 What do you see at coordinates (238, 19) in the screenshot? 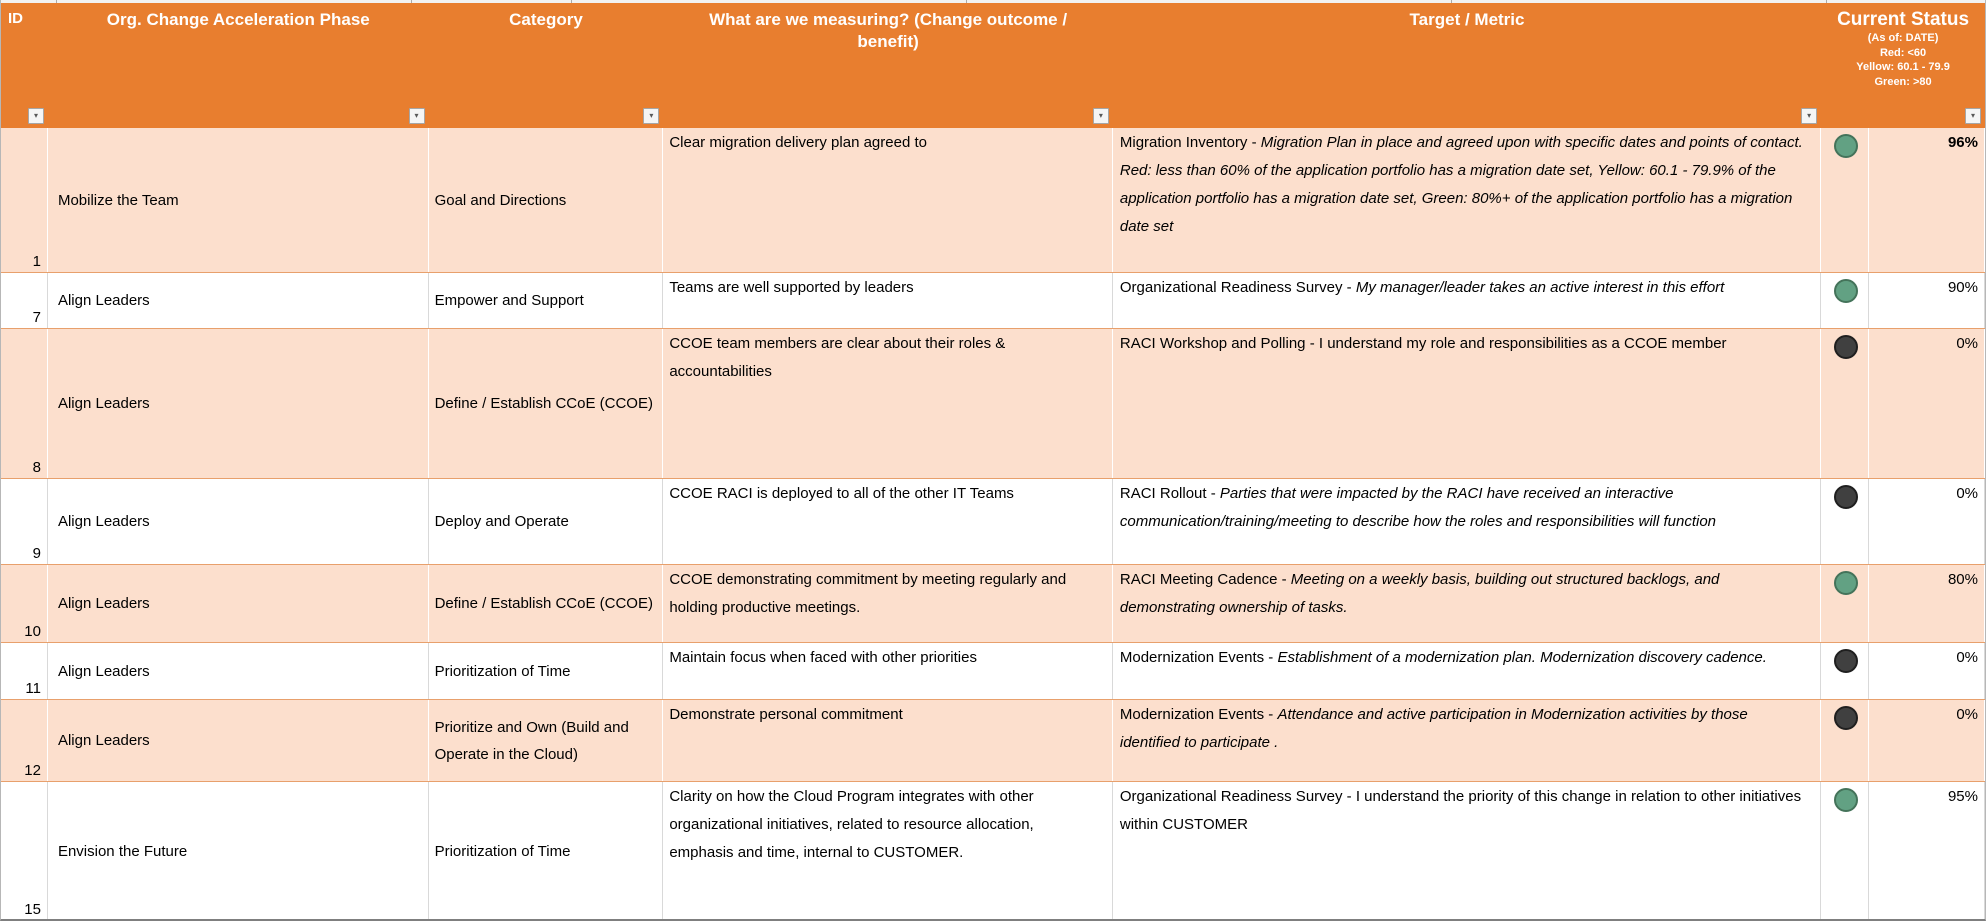
I see `header-phase-label: Org. Change Acceleration Phase` at bounding box center [238, 19].